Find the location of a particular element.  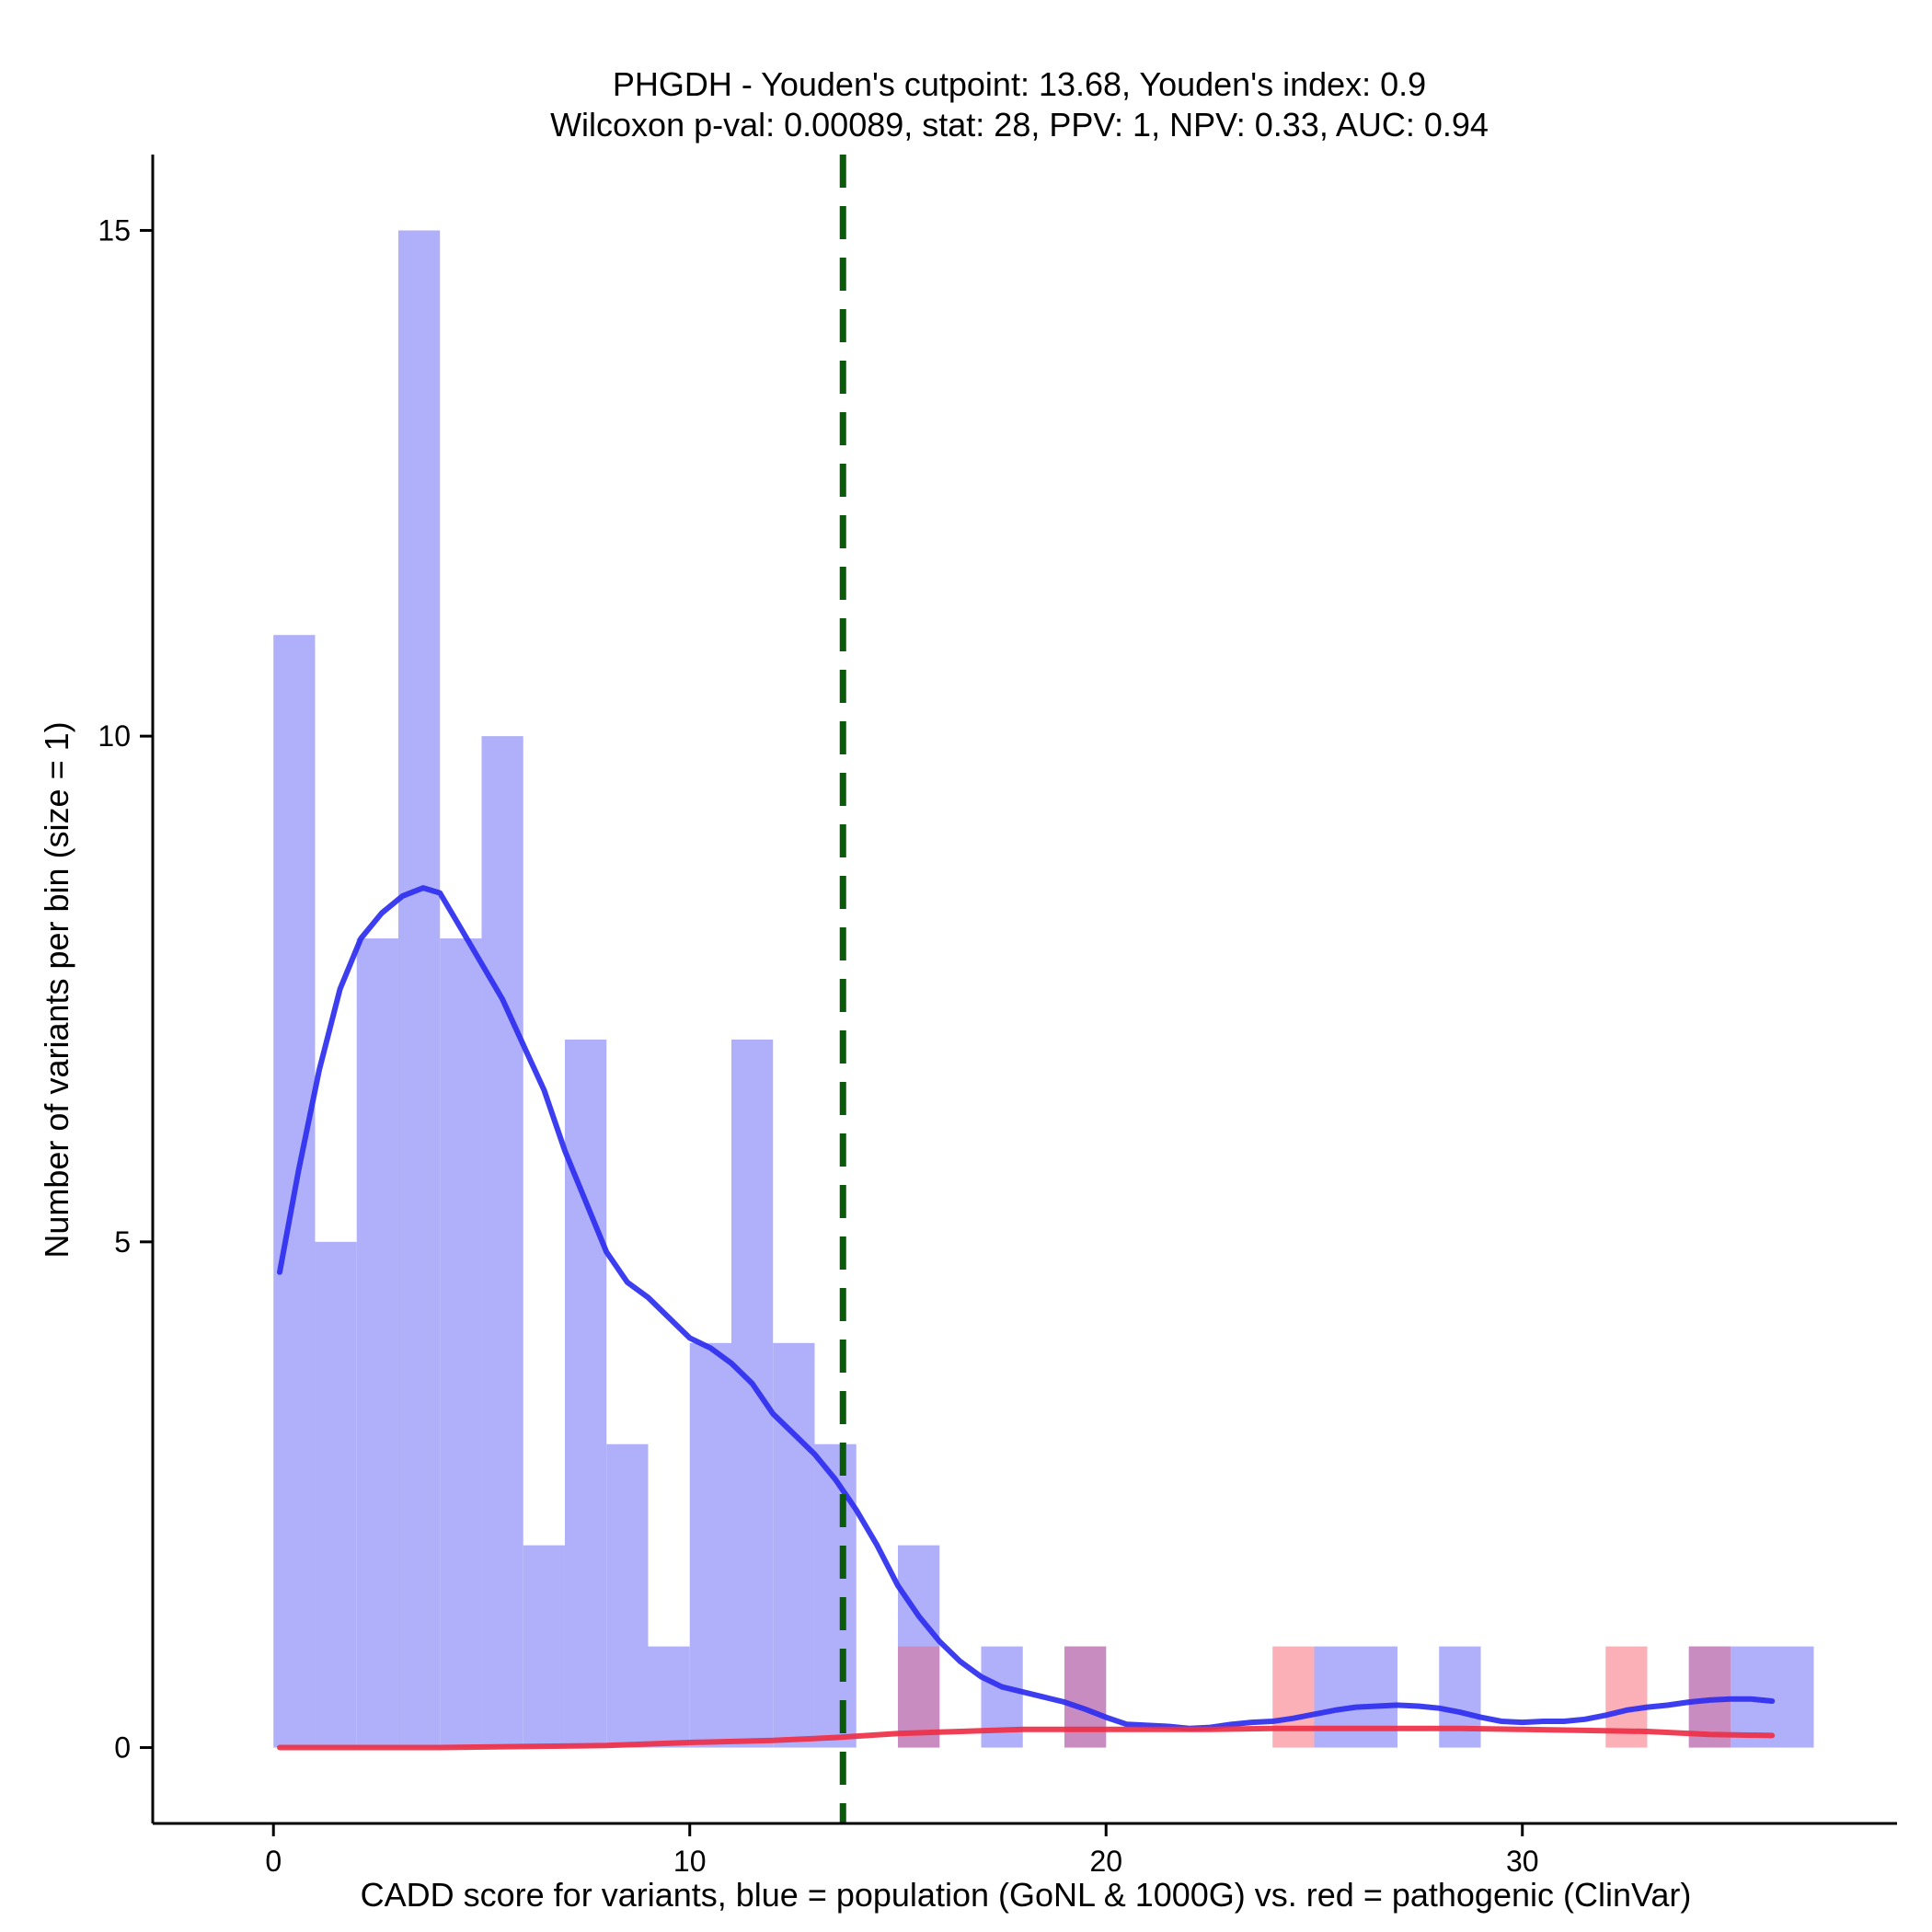

y-axis-ticks: 0 5 10 15 is located at coordinates (126, 989).